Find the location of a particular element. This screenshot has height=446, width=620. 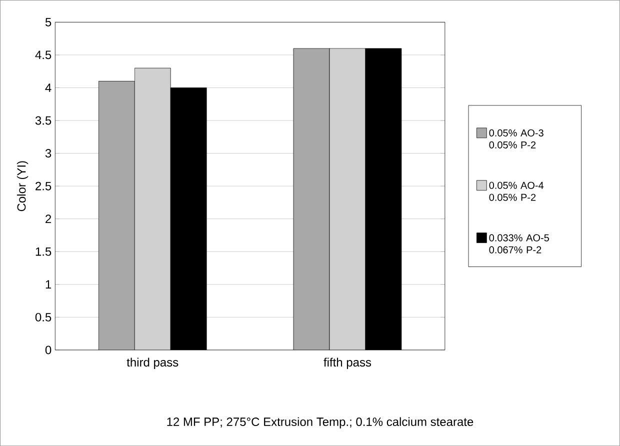

y-tick-label: 1.5 is located at coordinates (44, 251).